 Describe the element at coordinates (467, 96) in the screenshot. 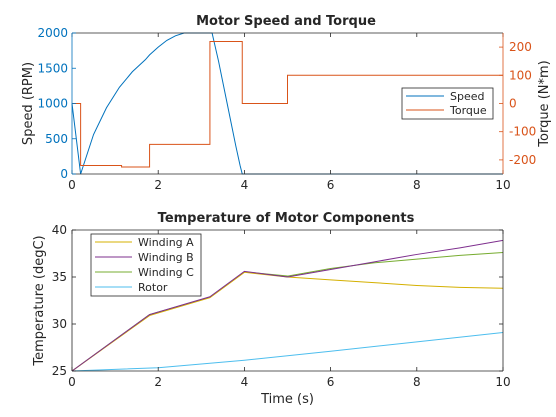

I see `legend-label-speed: Speed` at that location.